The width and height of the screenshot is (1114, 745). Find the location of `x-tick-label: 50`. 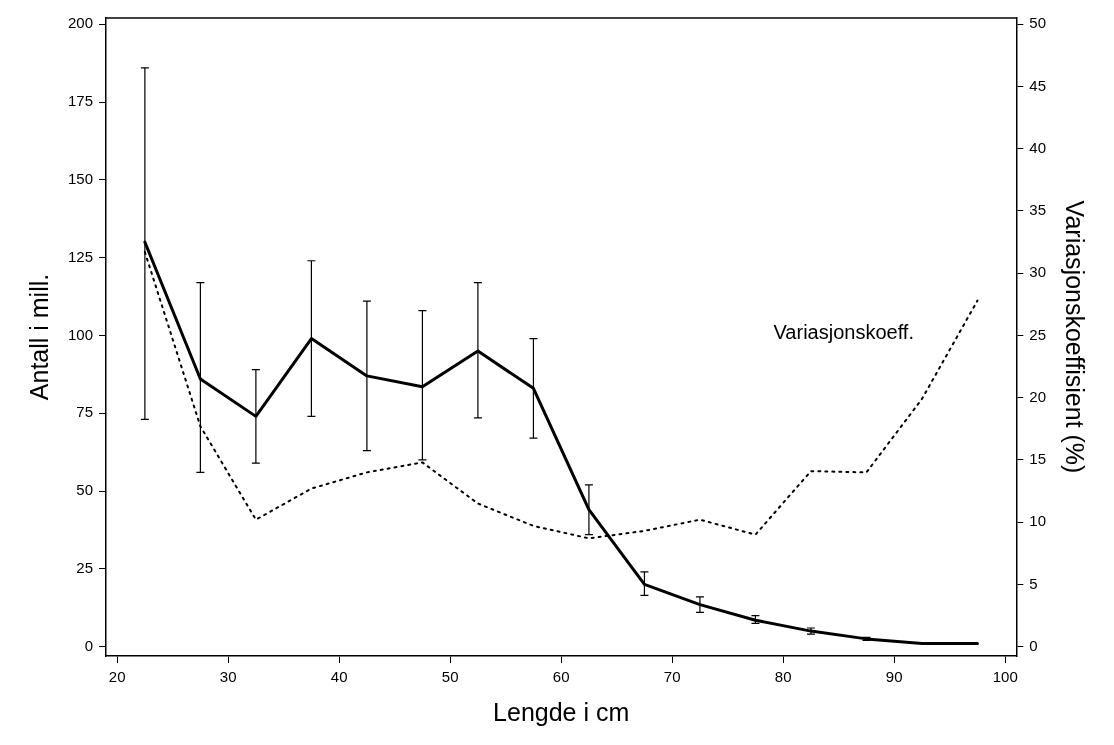

x-tick-label: 50 is located at coordinates (450, 677).